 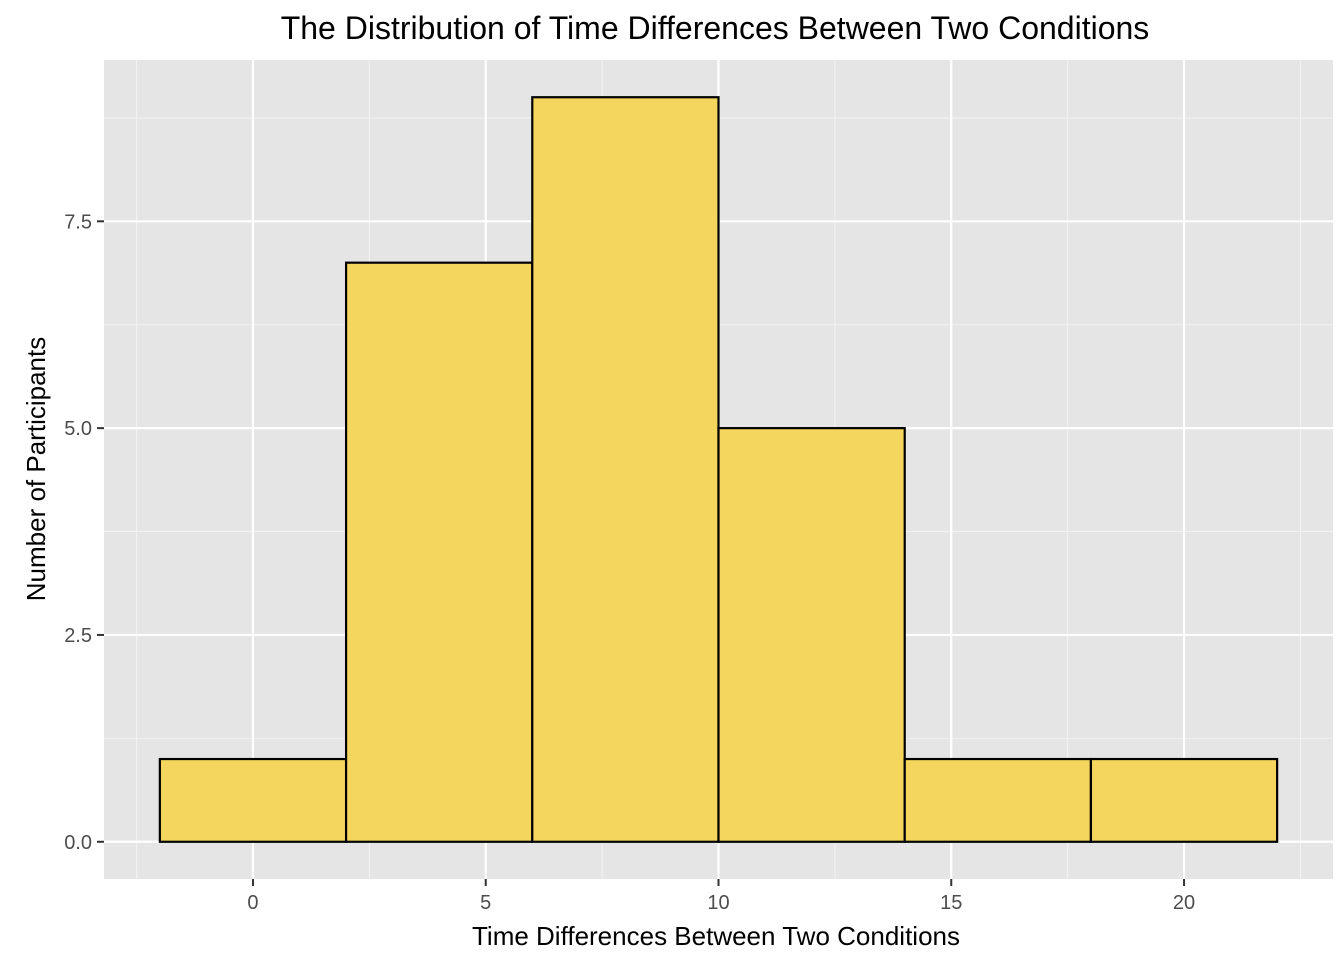 What do you see at coordinates (78, 222) in the screenshot?
I see `y-tick-label: 7.5` at bounding box center [78, 222].